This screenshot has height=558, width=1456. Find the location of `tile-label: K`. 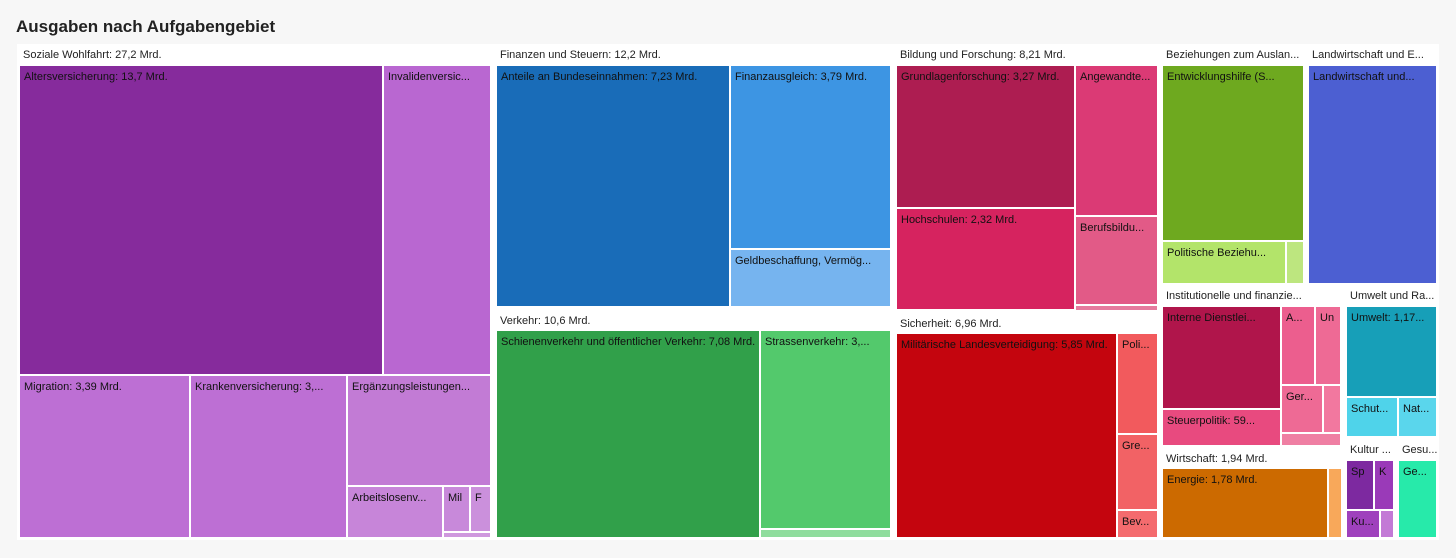

tile-label: K is located at coordinates (1383, 472).